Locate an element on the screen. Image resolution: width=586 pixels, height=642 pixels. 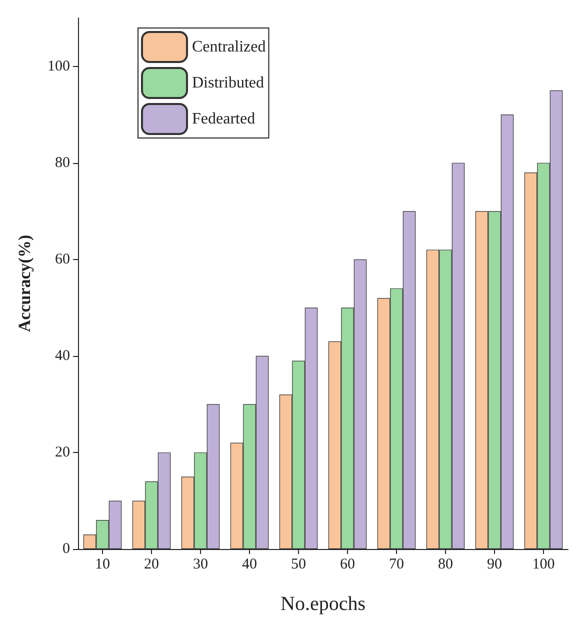
x-tick-label: 60 is located at coordinates (347, 564).